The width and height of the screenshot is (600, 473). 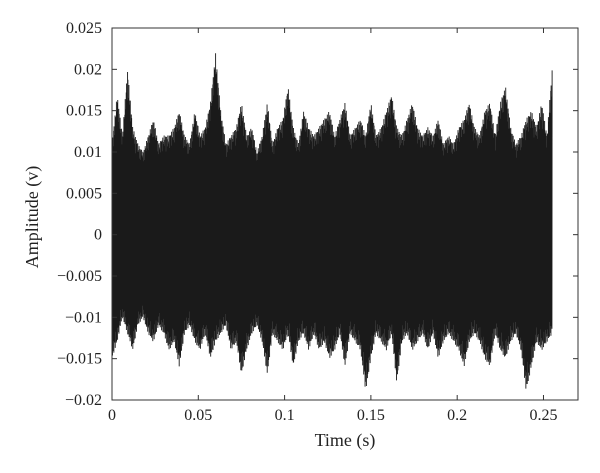 What do you see at coordinates (79, 359) in the screenshot?
I see `y-tick-label: −0.015` at bounding box center [79, 359].